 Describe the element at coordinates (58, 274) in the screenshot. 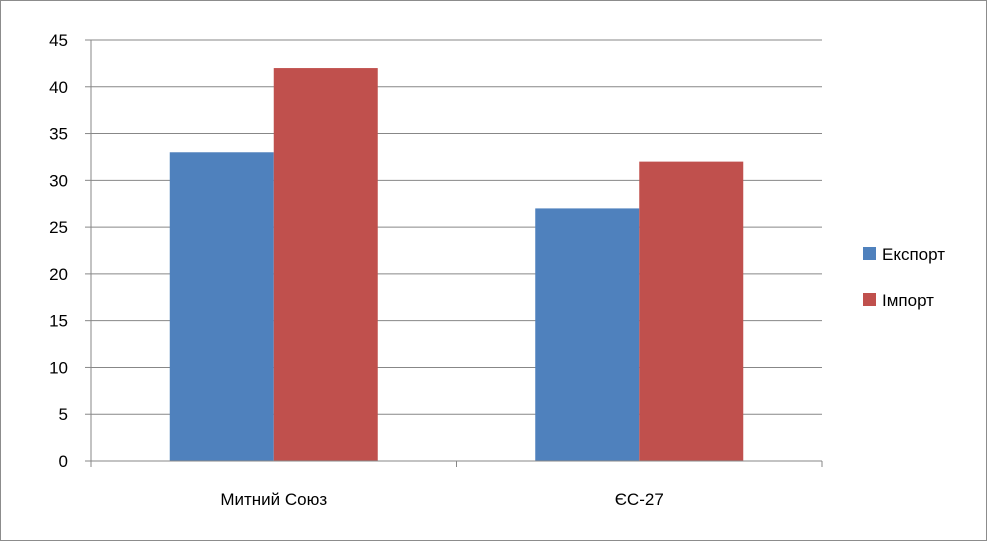

I see `y-tick-label: 20` at that location.